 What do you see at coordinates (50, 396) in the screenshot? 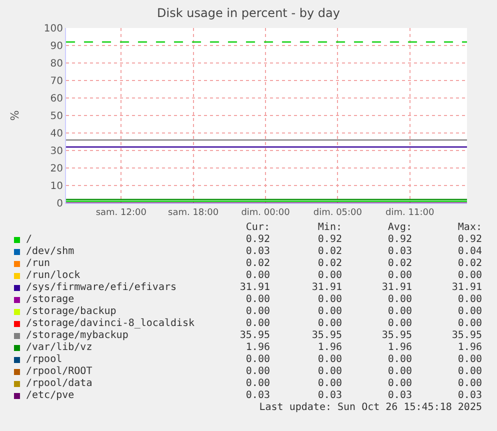
I see `legend-label: /etc/pve` at bounding box center [50, 396].